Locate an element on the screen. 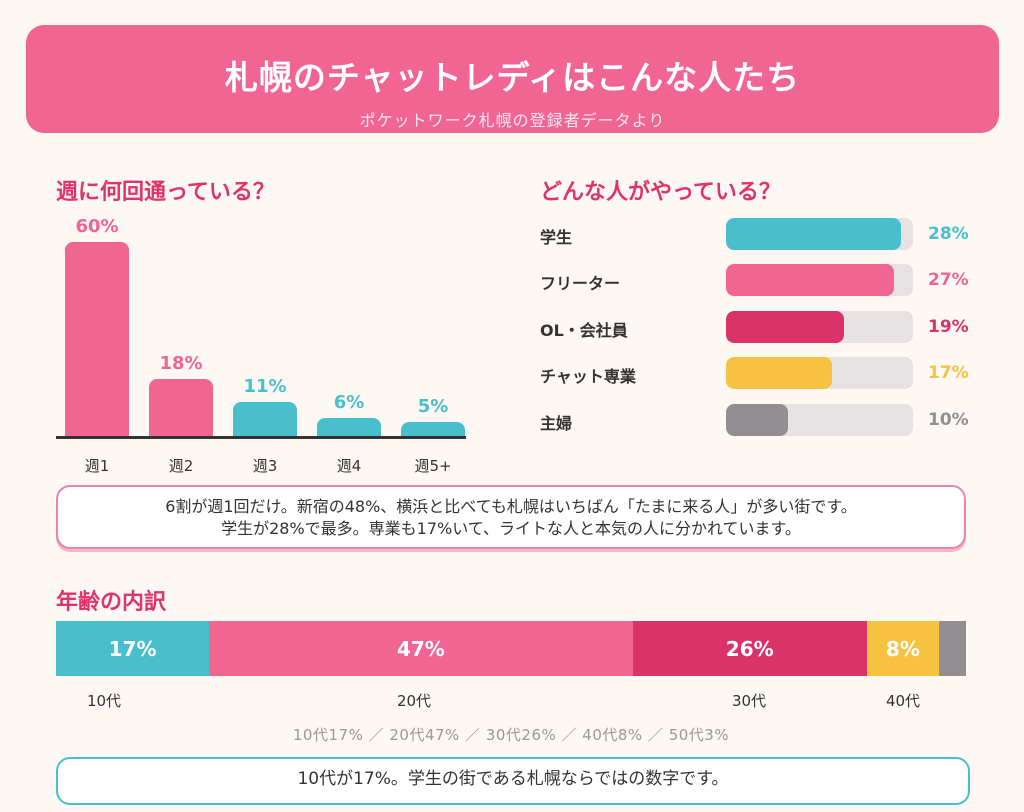 Image resolution: width=1024 pixels, height=812 pixels. age-category-label: 20代 is located at coordinates (414, 701).